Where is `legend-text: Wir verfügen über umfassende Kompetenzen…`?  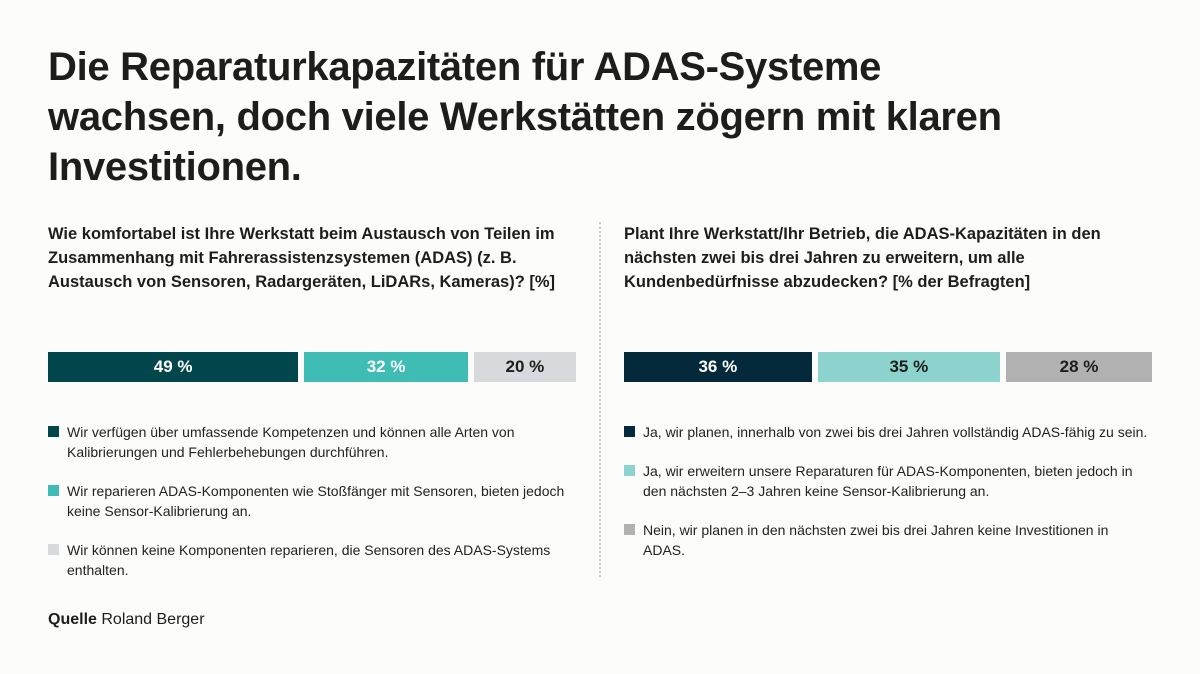
legend-text: Wir verfügen über umfassende Kompetenzen… is located at coordinates (291, 442).